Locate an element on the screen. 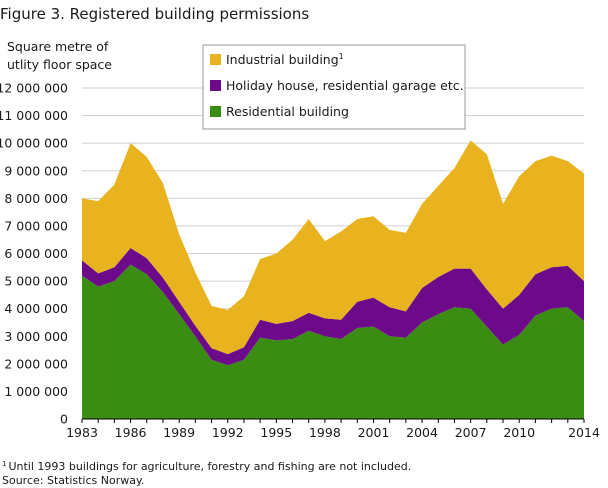 This screenshot has width=608, height=488. x-tick-label: 1998 is located at coordinates (325, 432).